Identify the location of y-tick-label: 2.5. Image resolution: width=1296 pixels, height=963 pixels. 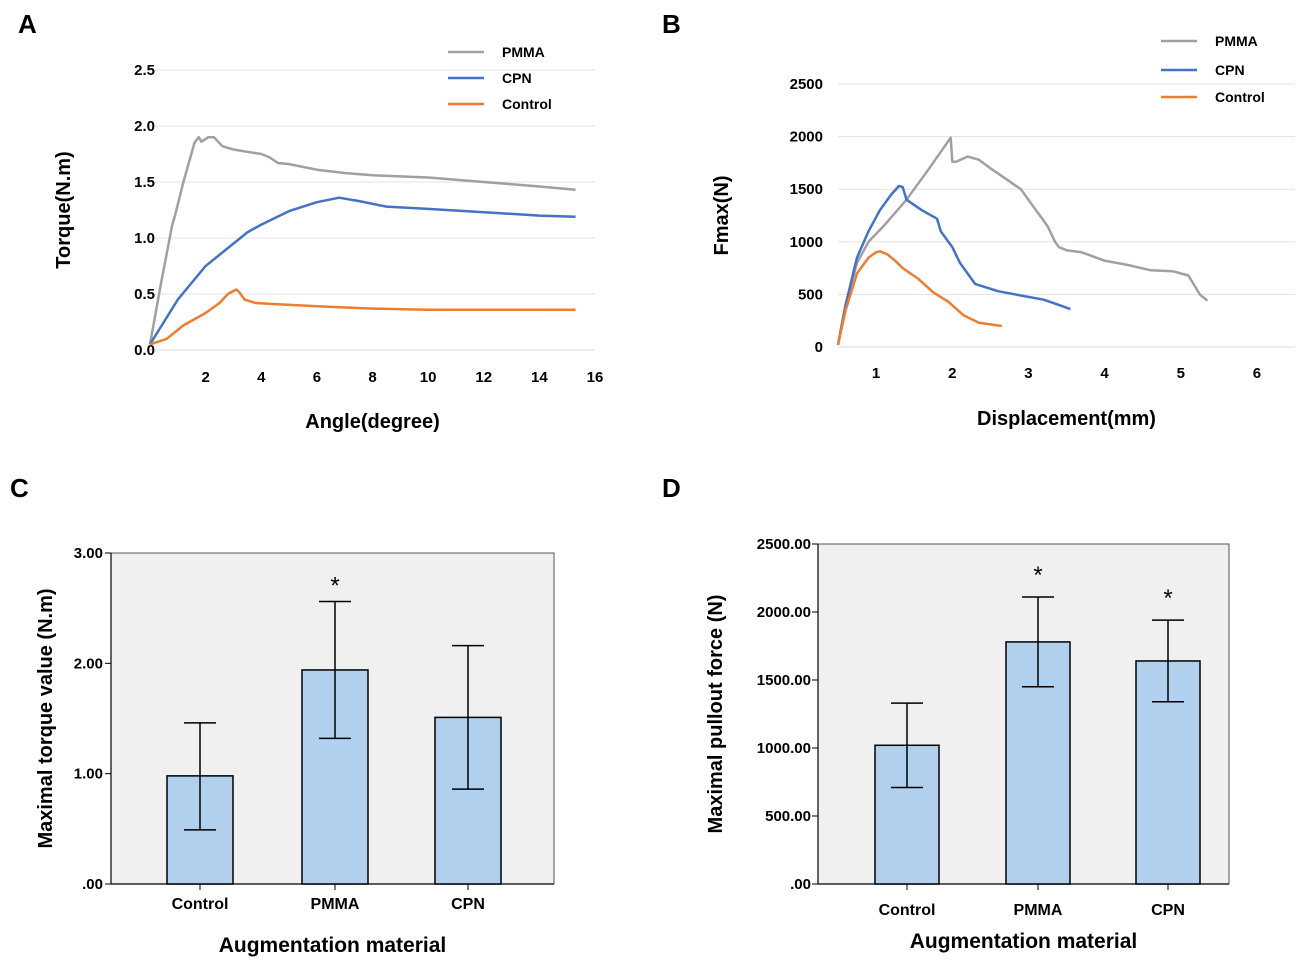
(144, 70).